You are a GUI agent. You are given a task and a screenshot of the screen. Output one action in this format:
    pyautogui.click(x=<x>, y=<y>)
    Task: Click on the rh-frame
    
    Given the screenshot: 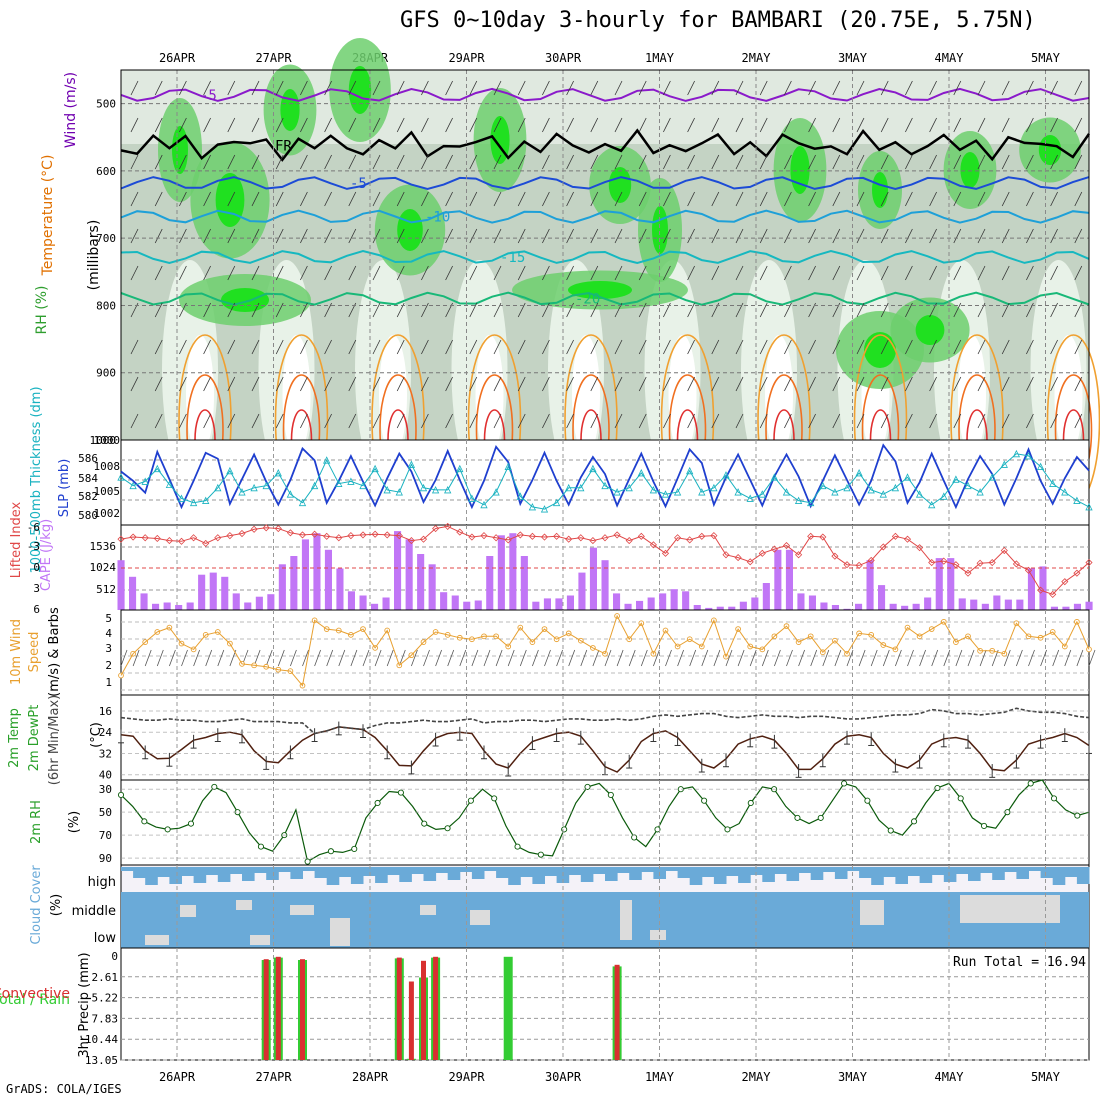 What is the action you would take?
    pyautogui.click(x=605, y=822)
    